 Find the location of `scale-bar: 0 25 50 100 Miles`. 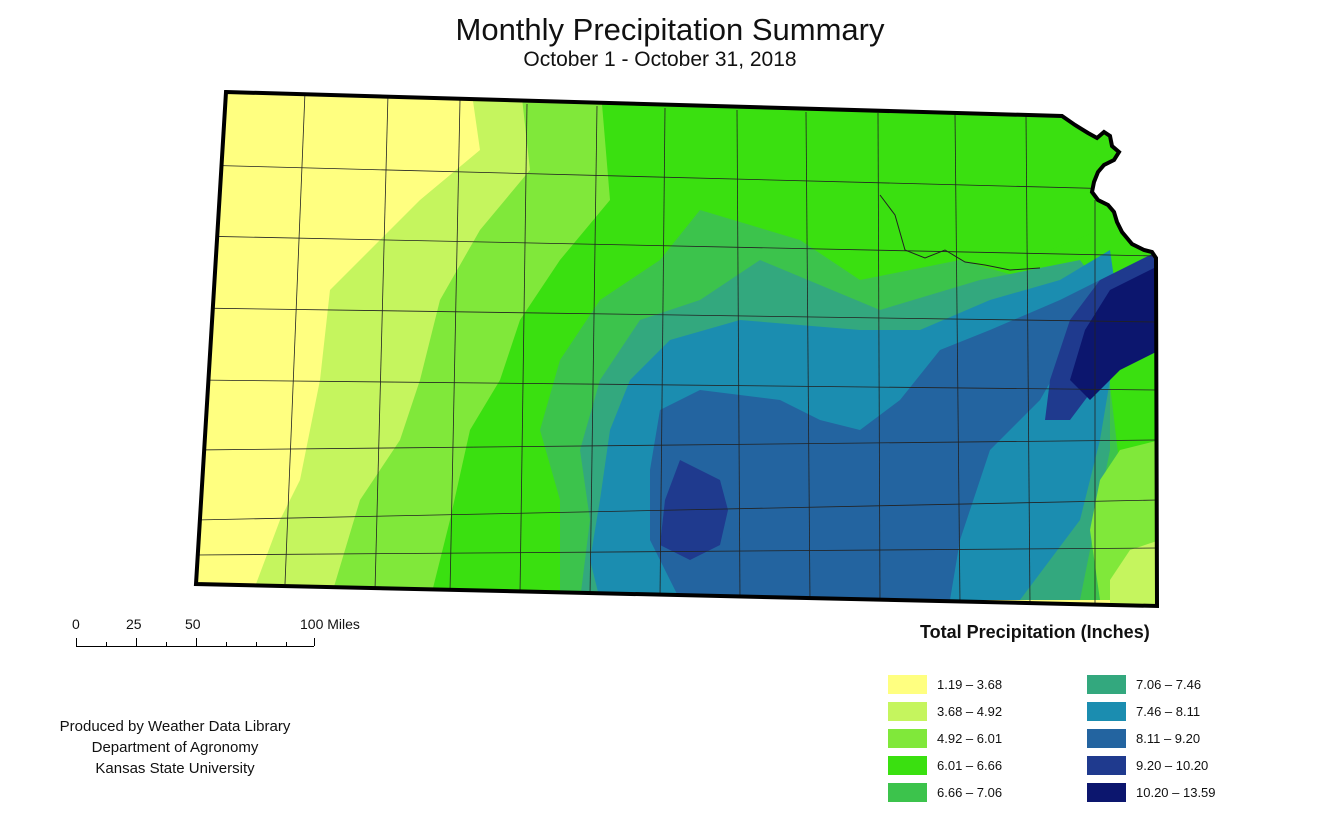

scale-bar: 0 25 50 100 Miles is located at coordinates (225, 641).